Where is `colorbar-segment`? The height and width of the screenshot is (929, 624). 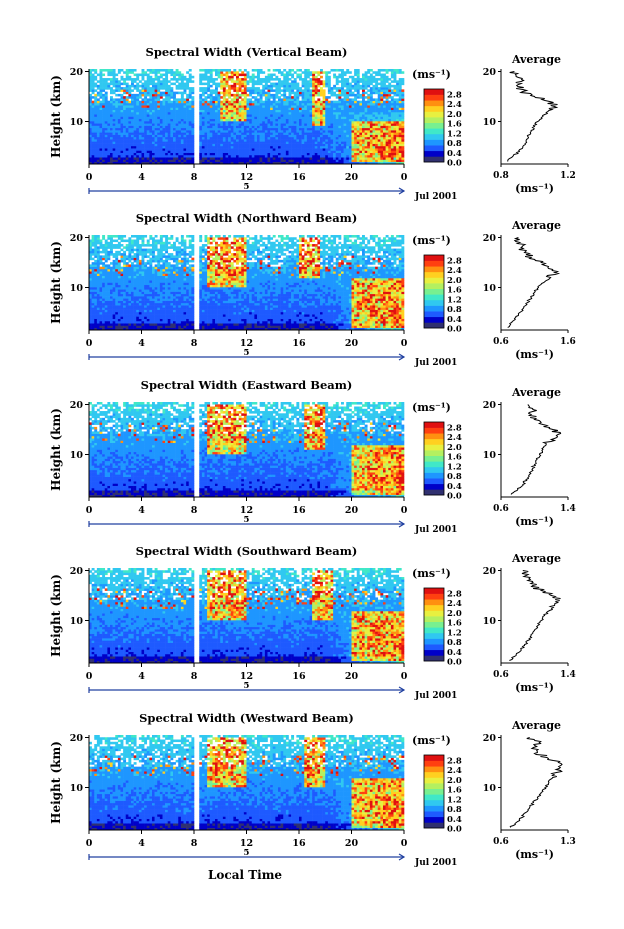
colorbar-segment is located at coordinates (434, 98).